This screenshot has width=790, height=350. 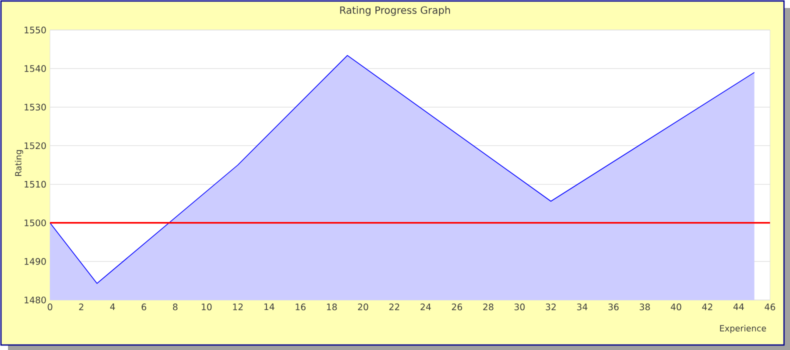 I want to click on x-tick-label: 26, so click(x=457, y=307).